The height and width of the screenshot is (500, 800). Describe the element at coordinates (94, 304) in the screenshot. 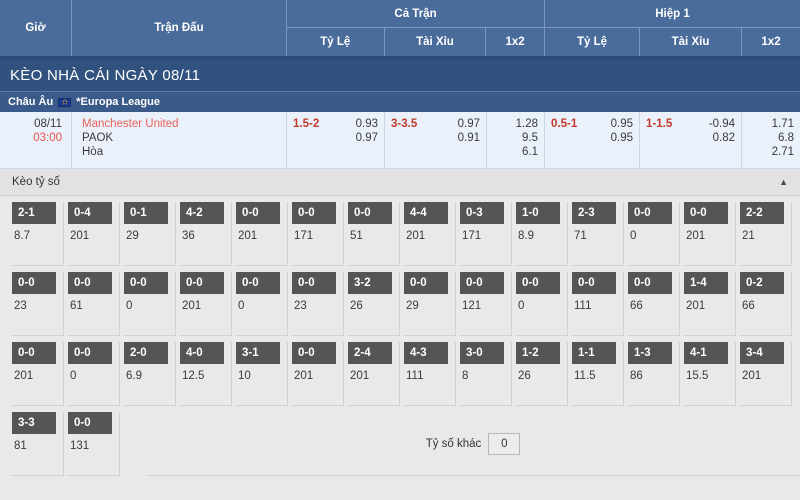

I see `score-tile: 0-0 61` at that location.